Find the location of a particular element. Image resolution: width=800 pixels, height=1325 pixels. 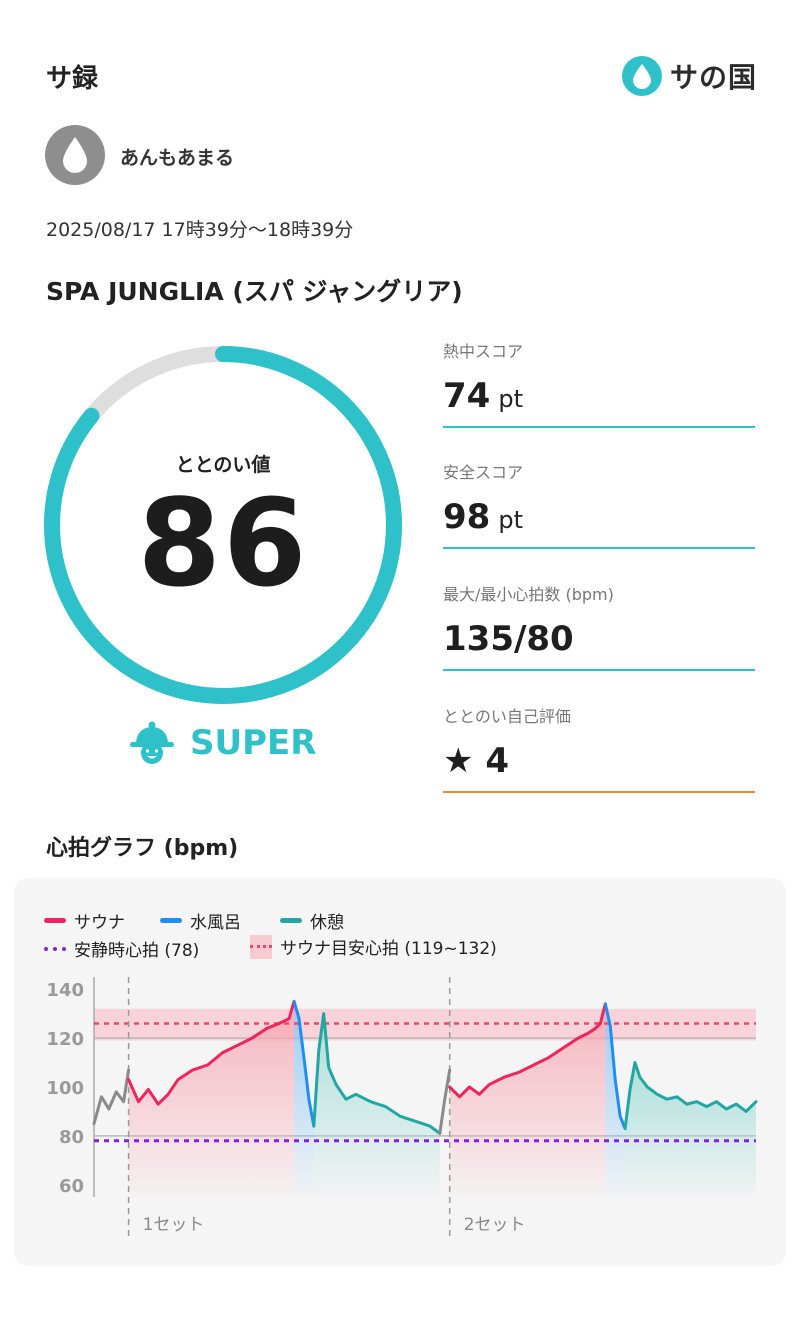

rank-badge: SUPER is located at coordinates (222, 743).